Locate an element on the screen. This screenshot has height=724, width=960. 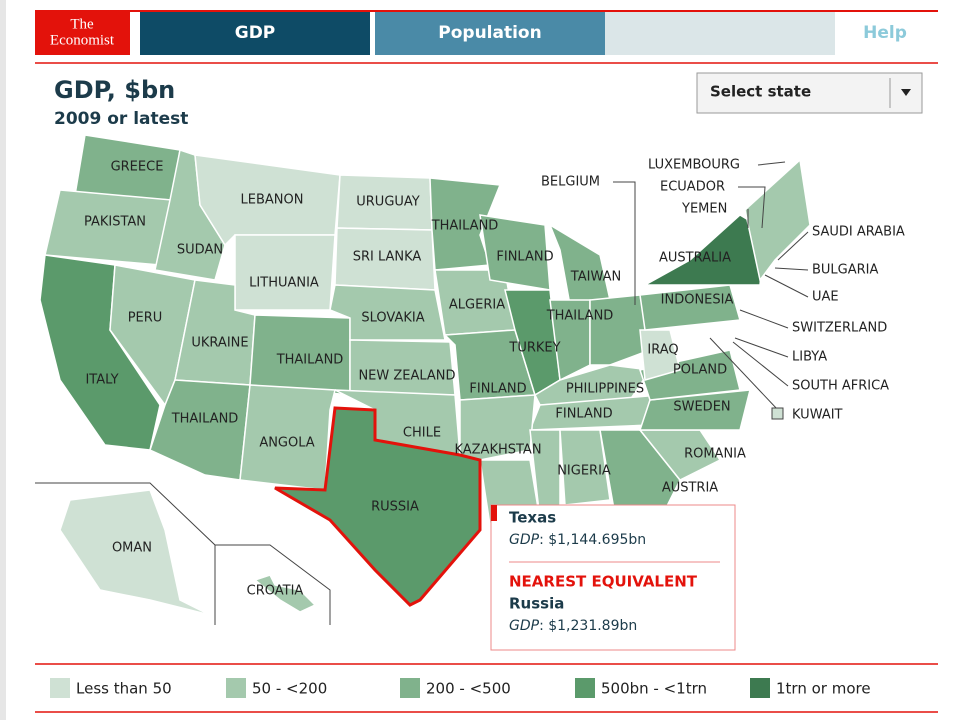
select-state is located at coordinates (809, 93).